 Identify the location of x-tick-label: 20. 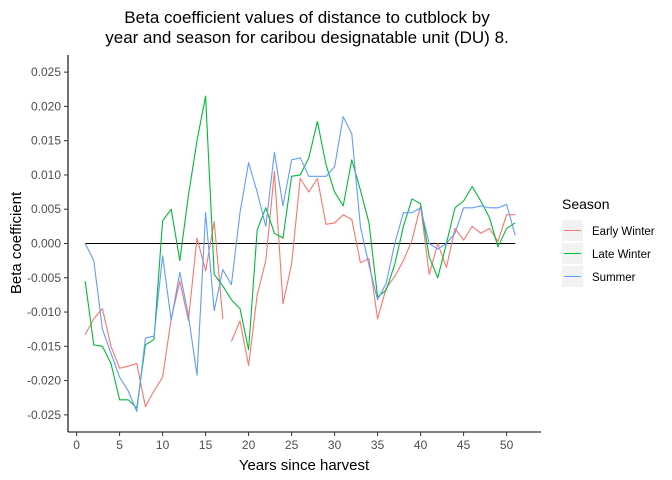
(249, 445).